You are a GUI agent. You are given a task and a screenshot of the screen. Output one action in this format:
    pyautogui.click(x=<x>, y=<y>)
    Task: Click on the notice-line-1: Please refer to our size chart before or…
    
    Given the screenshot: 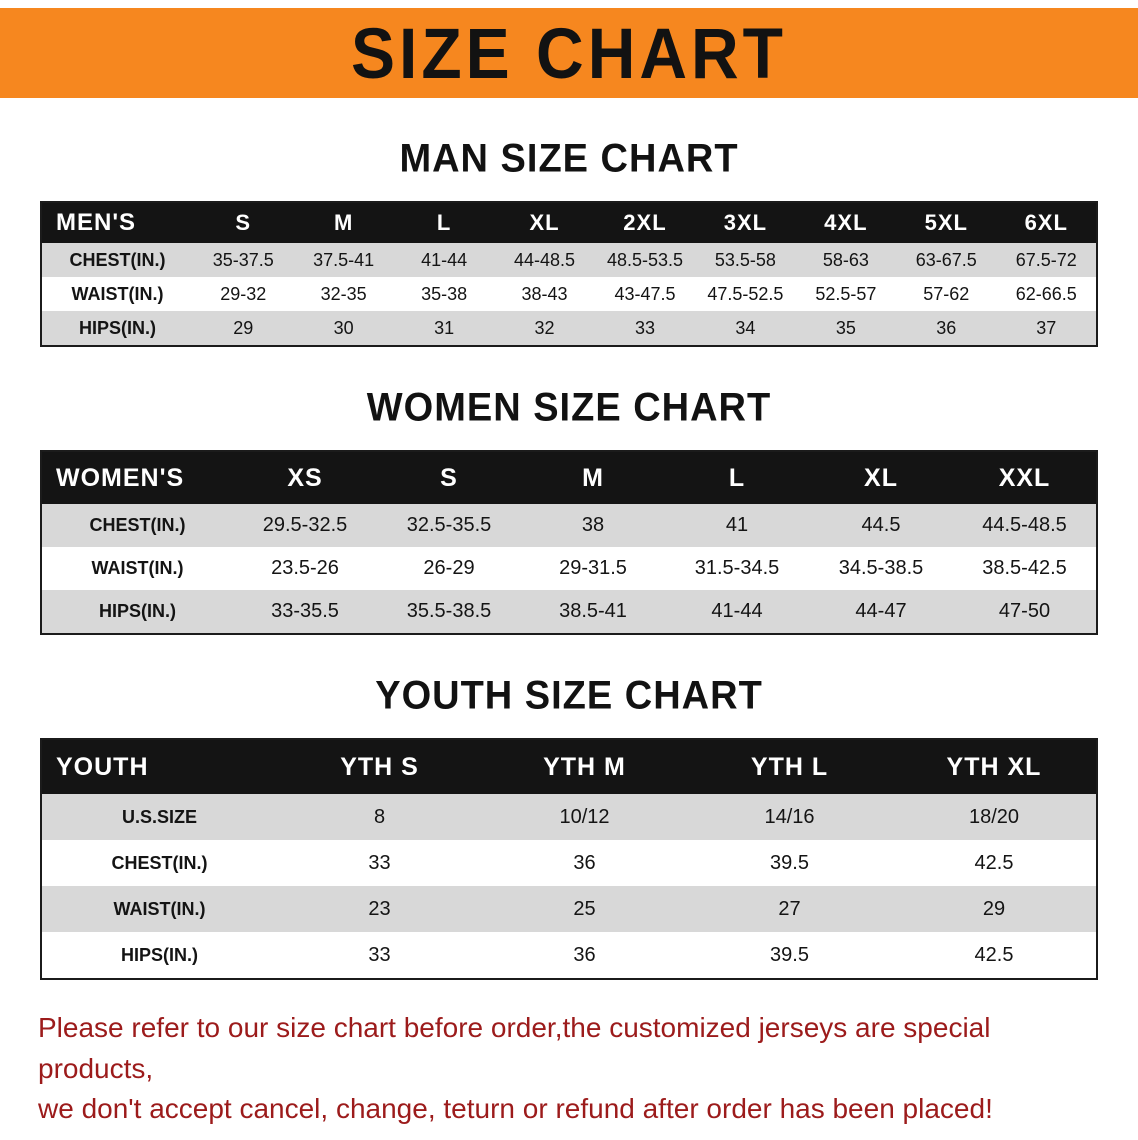 What is the action you would take?
    pyautogui.click(x=514, y=1048)
    